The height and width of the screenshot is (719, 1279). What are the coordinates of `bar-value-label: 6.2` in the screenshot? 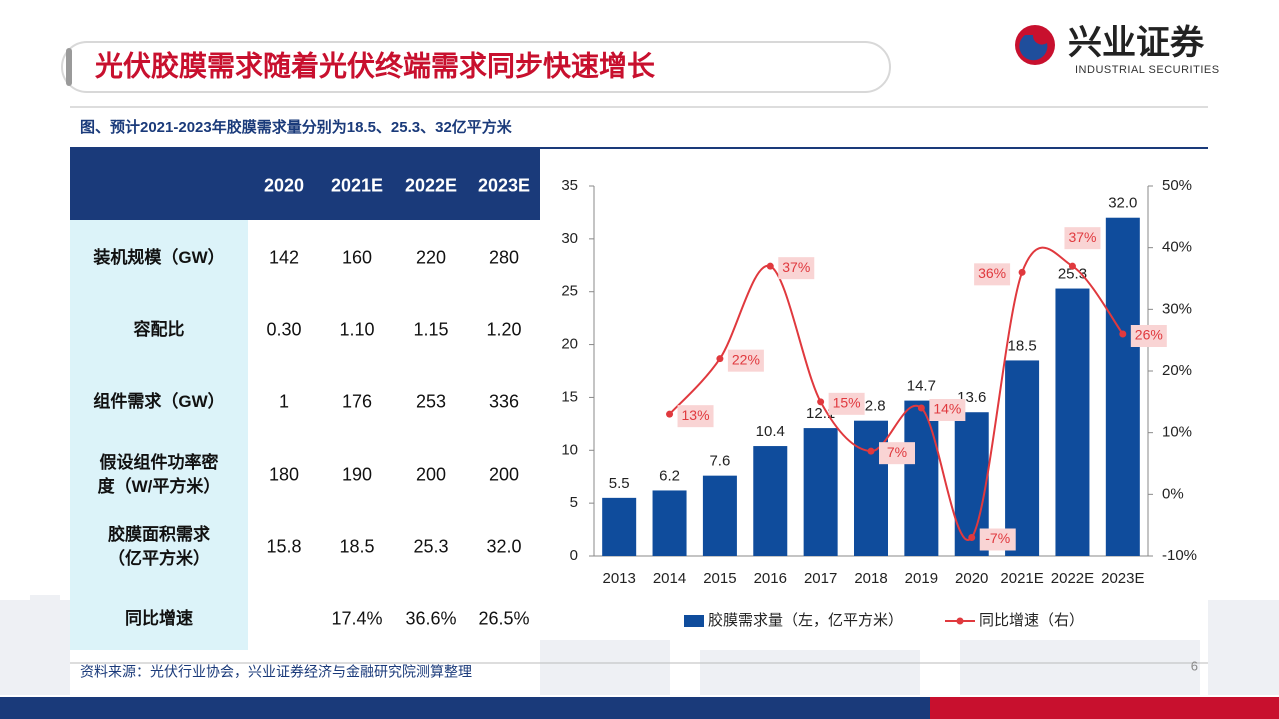 It's located at (669, 475).